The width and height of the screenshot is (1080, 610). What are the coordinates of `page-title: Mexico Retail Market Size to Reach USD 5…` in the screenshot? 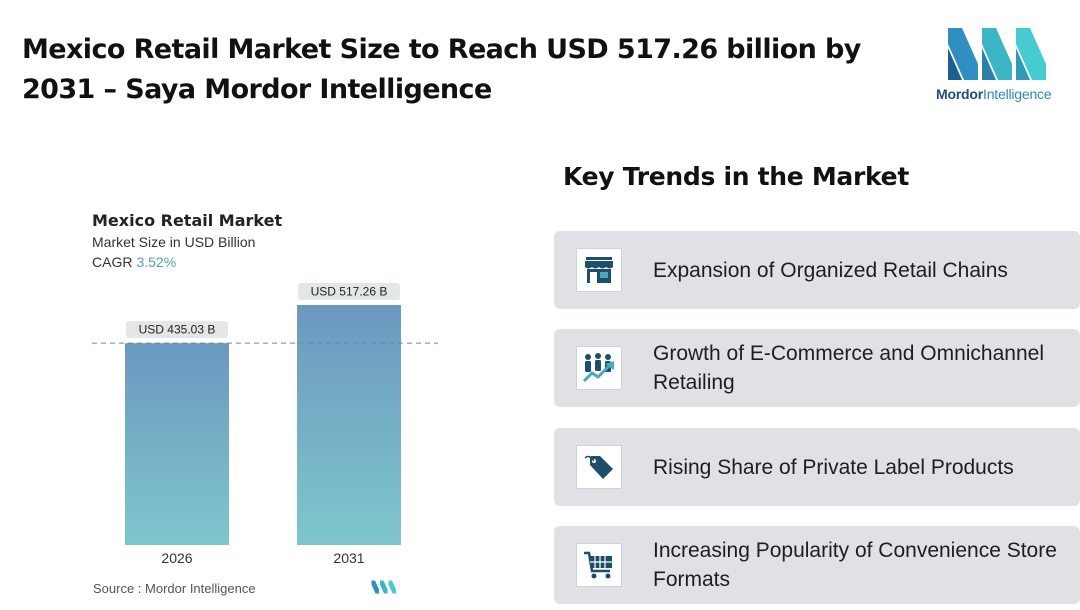 It's located at (441, 69).